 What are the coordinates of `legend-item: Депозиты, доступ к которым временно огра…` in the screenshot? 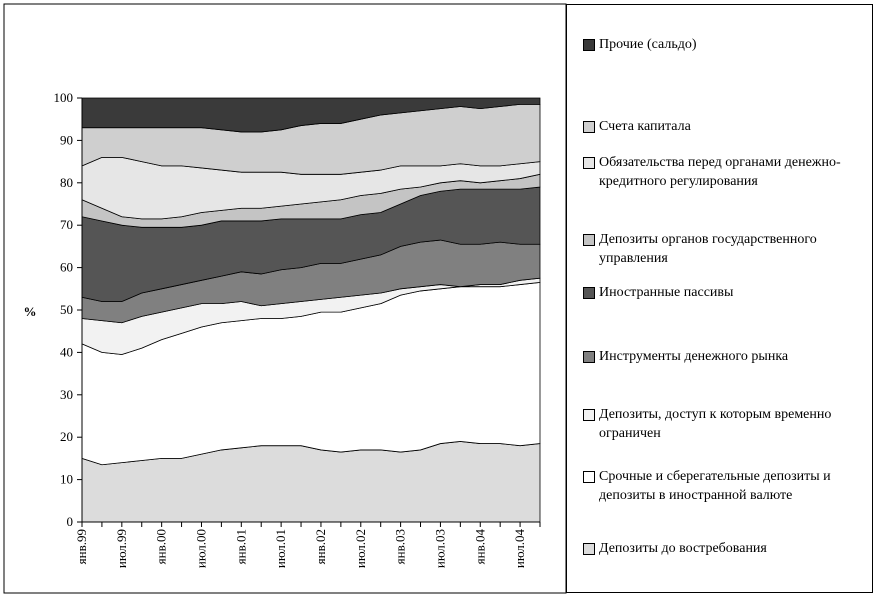 It's located at (730, 424).